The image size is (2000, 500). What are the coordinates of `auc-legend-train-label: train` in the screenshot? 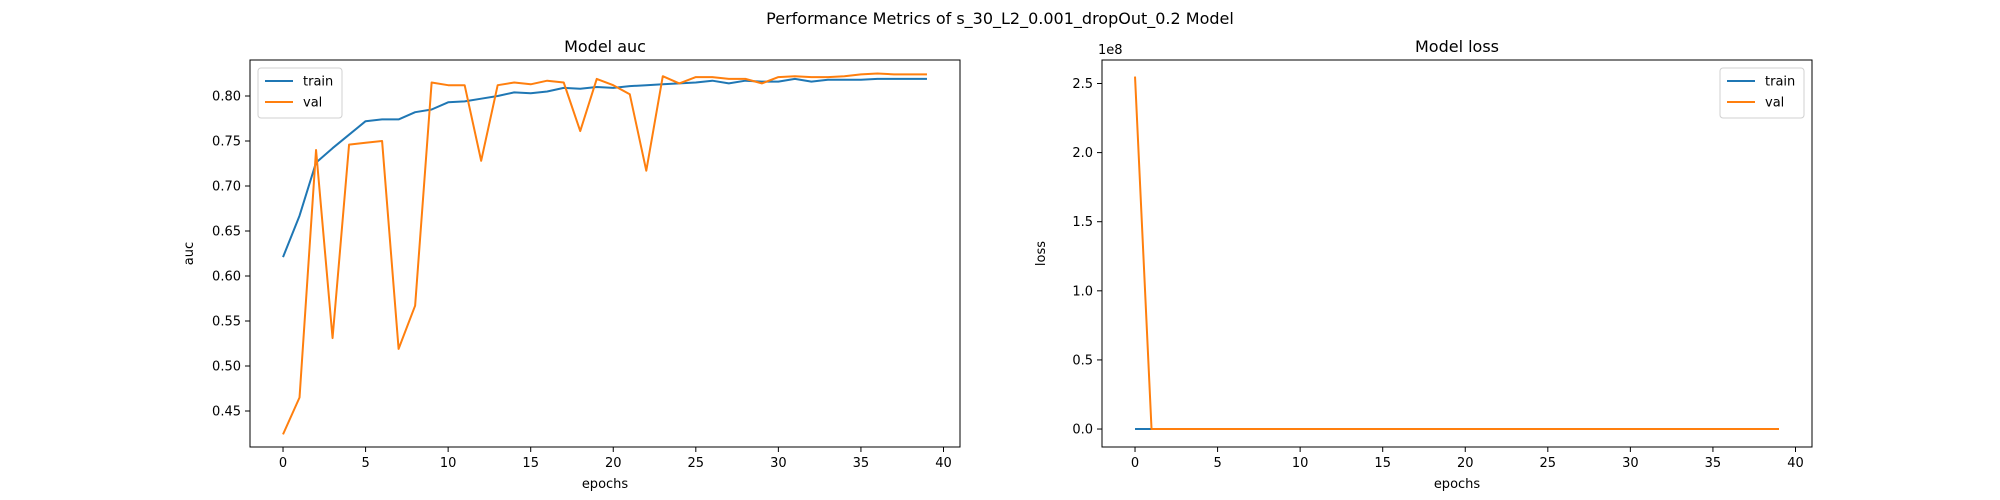 It's located at (318, 82).